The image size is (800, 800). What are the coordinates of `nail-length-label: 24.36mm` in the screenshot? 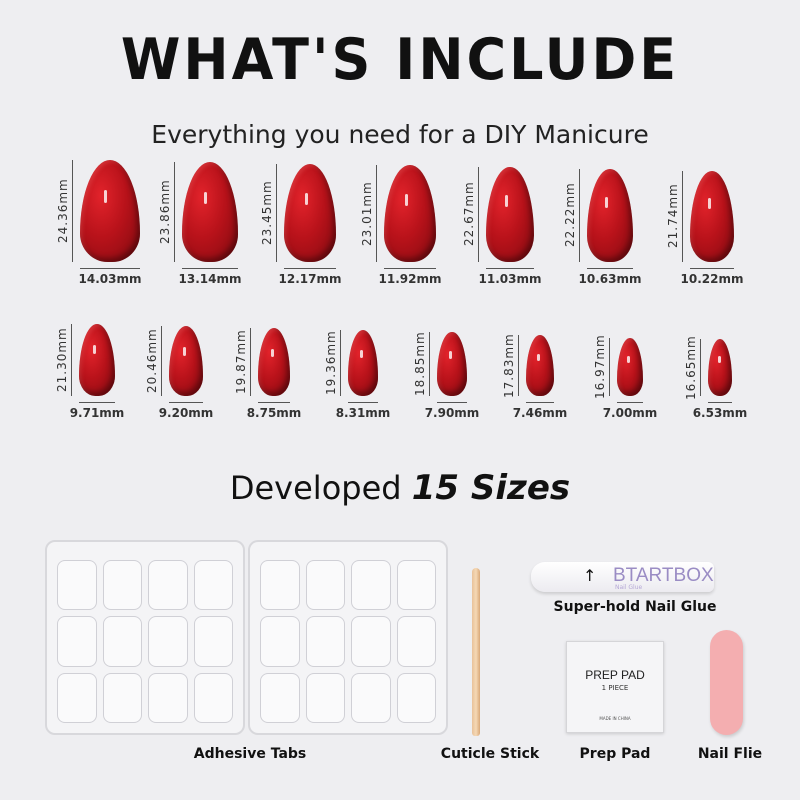 It's located at (62, 210).